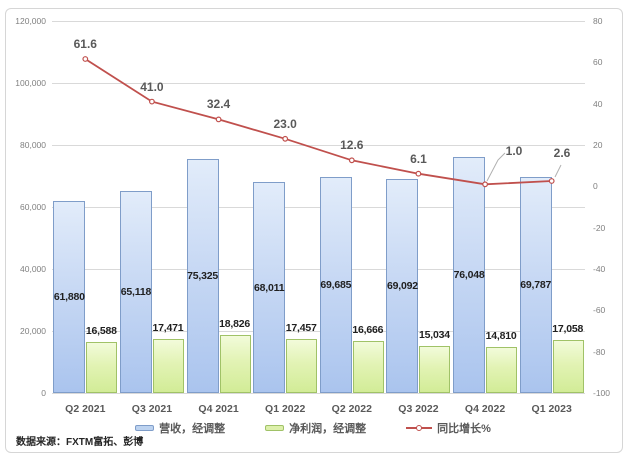 The height and width of the screenshot is (475, 635). I want to click on left-axis-tick: 60,000, so click(33, 207).